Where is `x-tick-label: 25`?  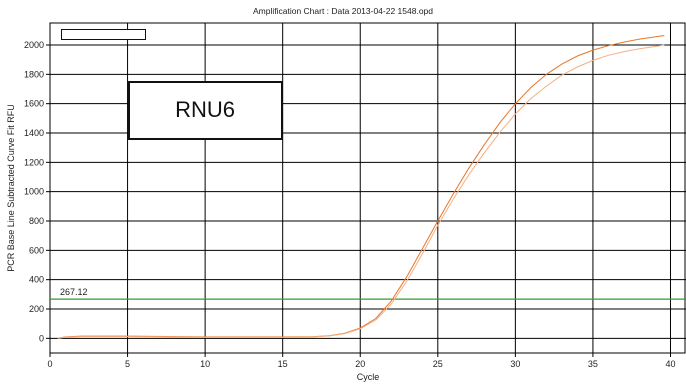
x-tick-label: 25 is located at coordinates (438, 364).